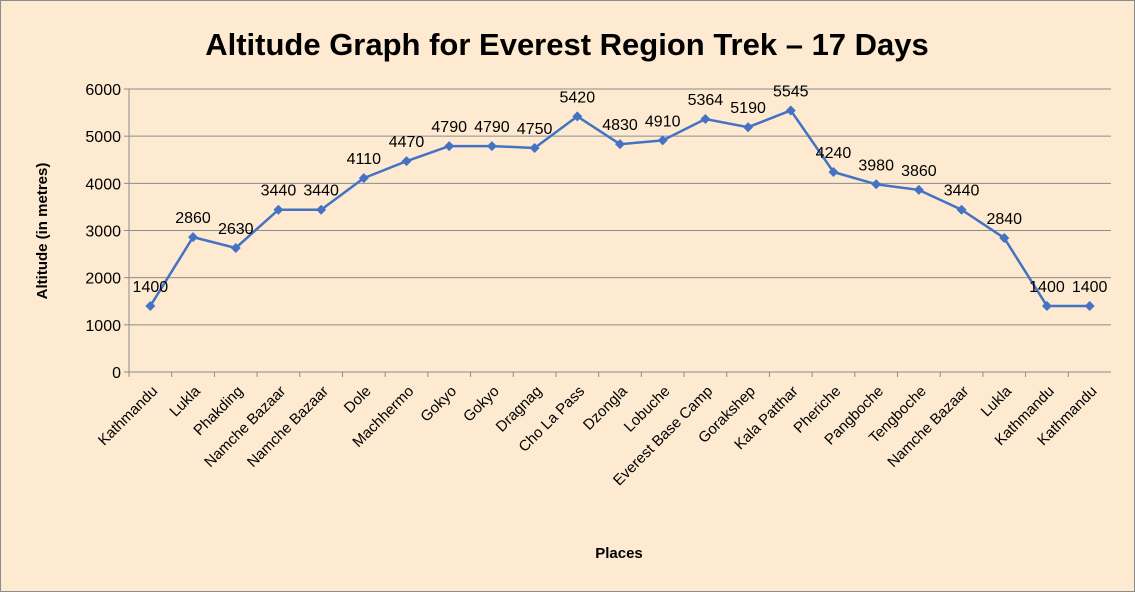 The width and height of the screenshot is (1135, 592). What do you see at coordinates (619, 553) in the screenshot?
I see `x-axis-label: Places` at bounding box center [619, 553].